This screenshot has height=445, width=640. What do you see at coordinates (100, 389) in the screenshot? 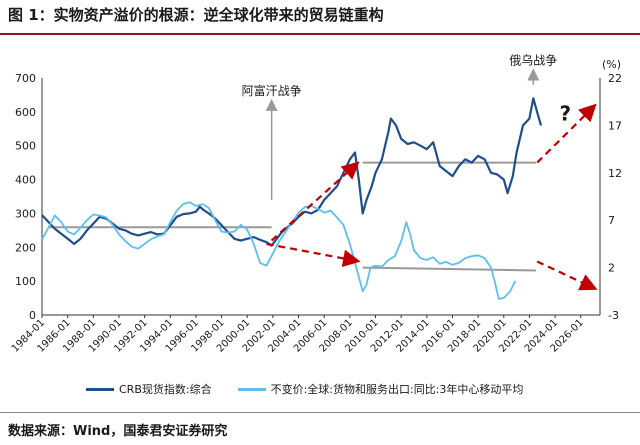
I see `legend-swatch-crb` at bounding box center [100, 389].